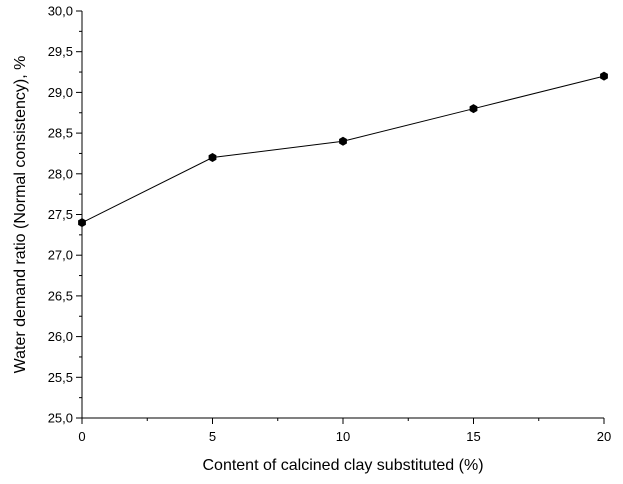 The height and width of the screenshot is (484, 623). Describe the element at coordinates (60, 92) in the screenshot. I see `y-tick-label: 29,0` at that location.